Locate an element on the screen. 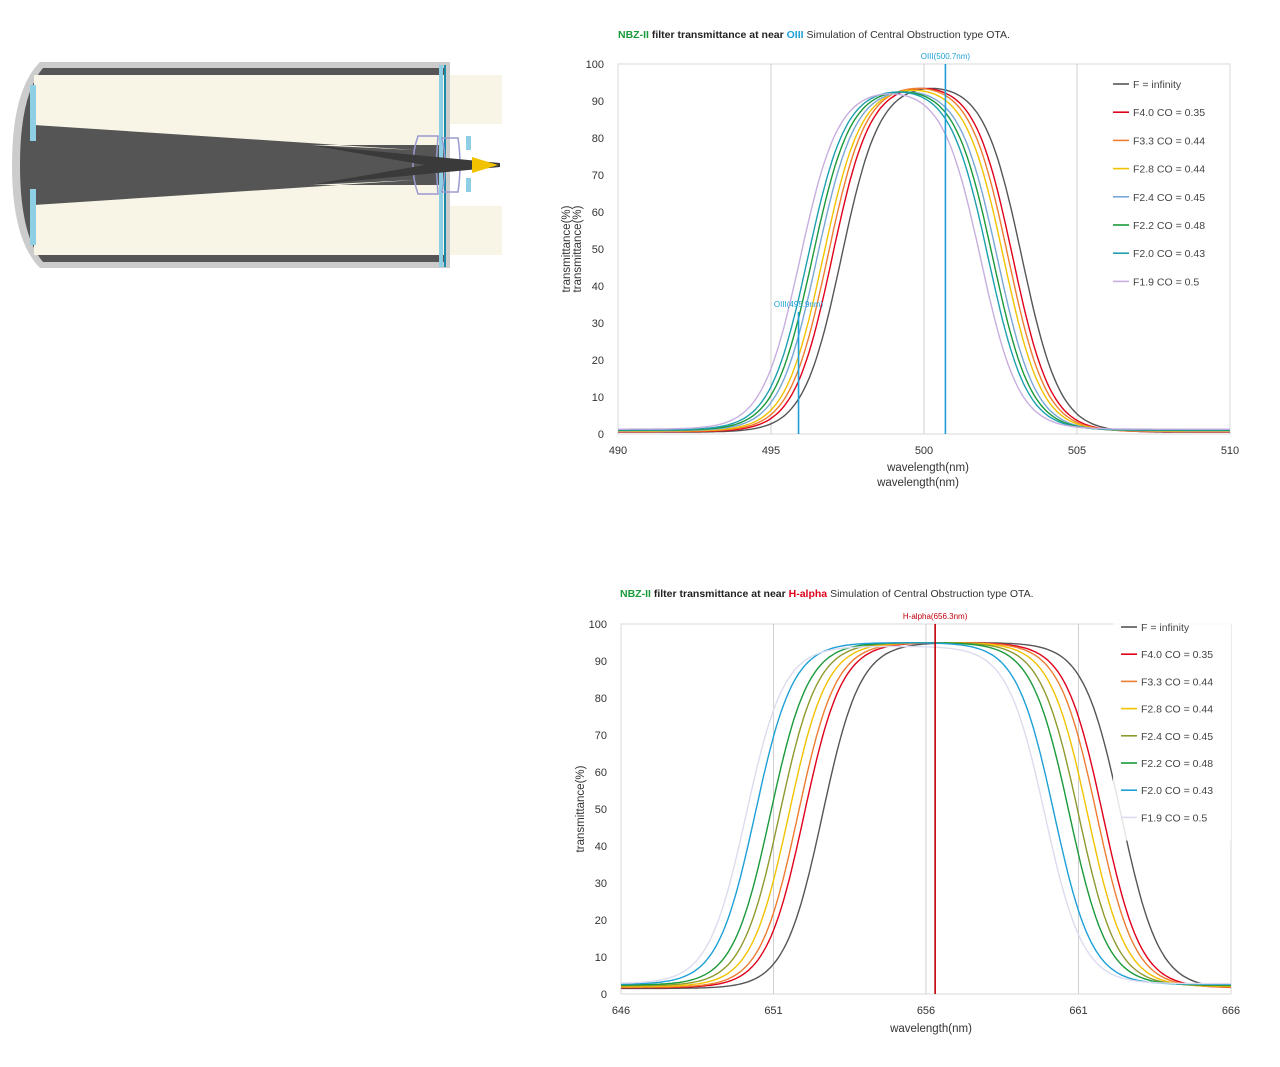  x-tick-label: 656 is located at coordinates (926, 1011).